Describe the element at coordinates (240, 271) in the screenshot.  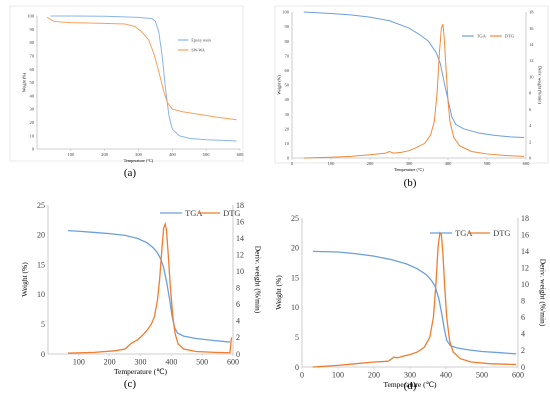
I see `y2-tick-label: 10` at that location.